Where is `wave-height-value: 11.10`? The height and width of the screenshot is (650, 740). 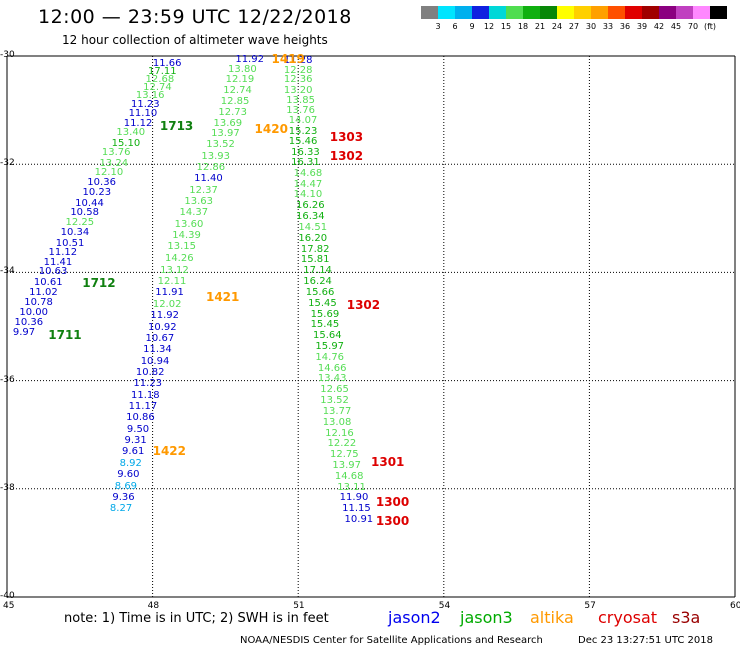
wave-height-value: 11.10 is located at coordinates (143, 113).